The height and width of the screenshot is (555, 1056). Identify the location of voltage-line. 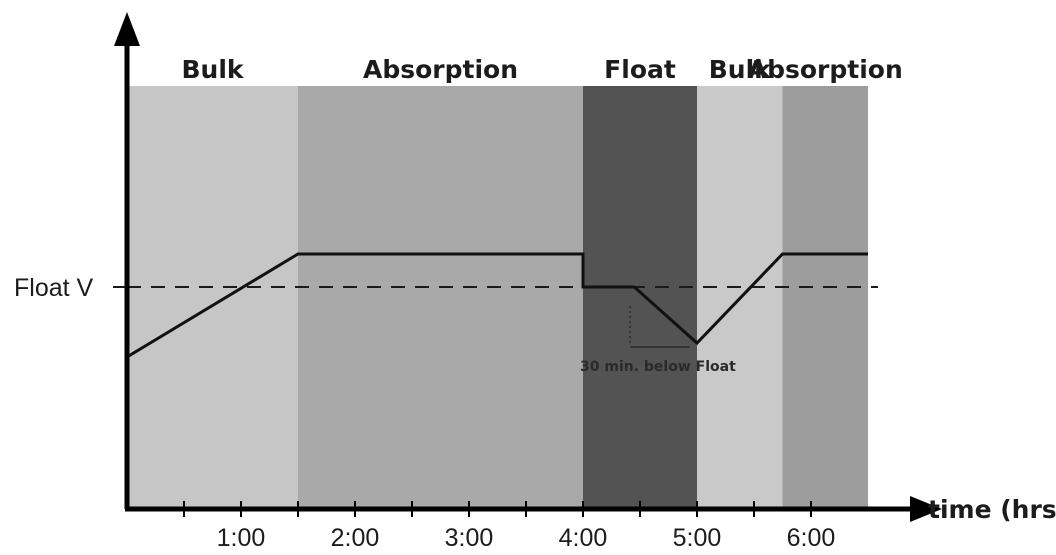
(497, 305).